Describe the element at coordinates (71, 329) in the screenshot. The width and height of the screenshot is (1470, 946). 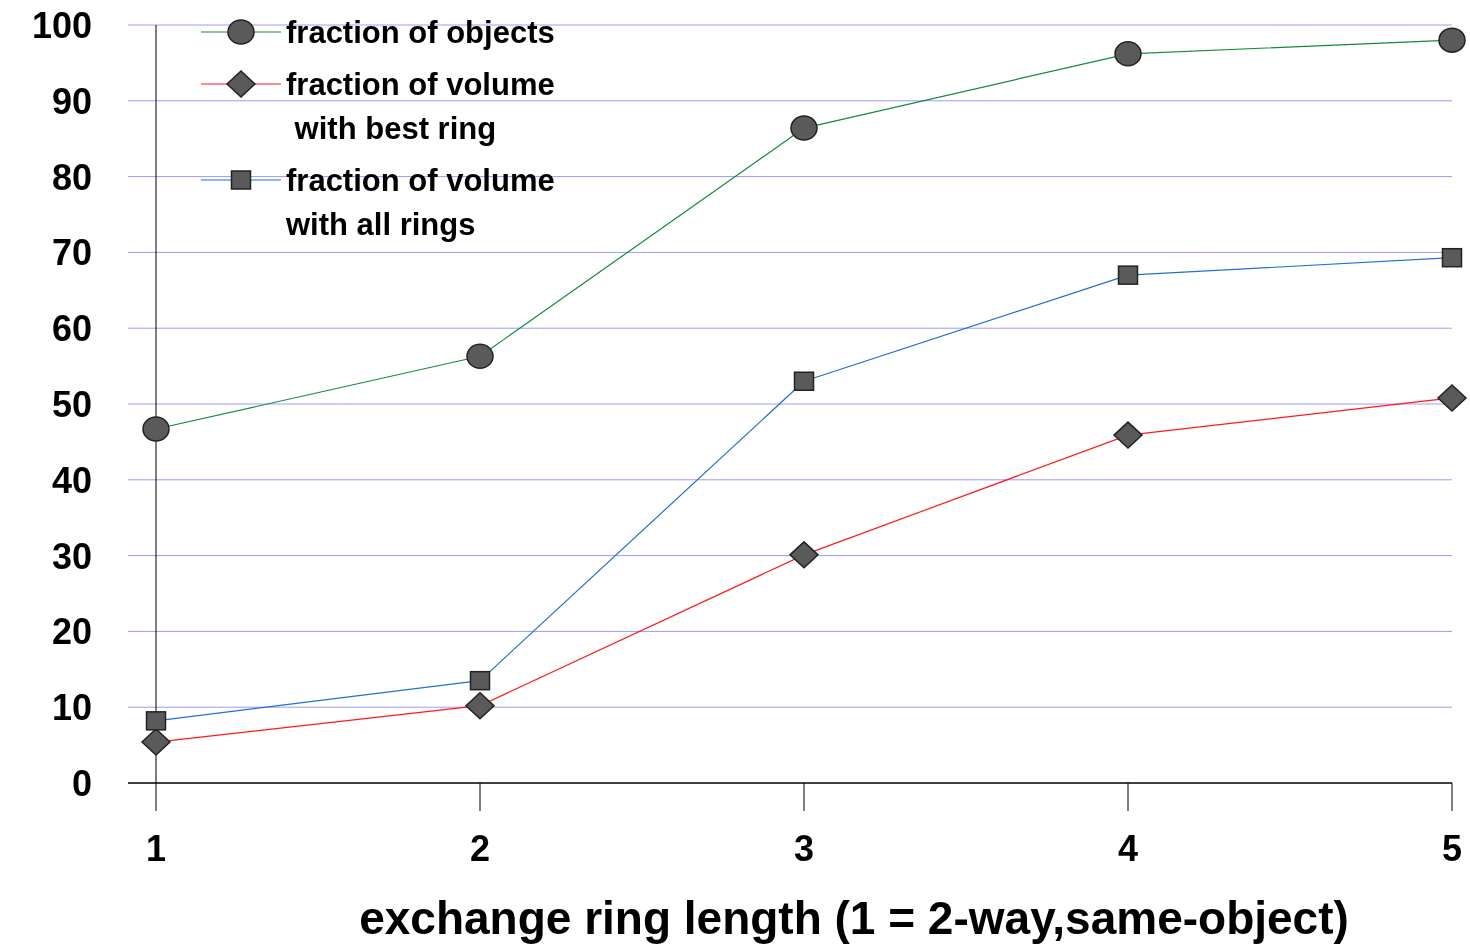
I see `y-tick-label: 60` at that location.